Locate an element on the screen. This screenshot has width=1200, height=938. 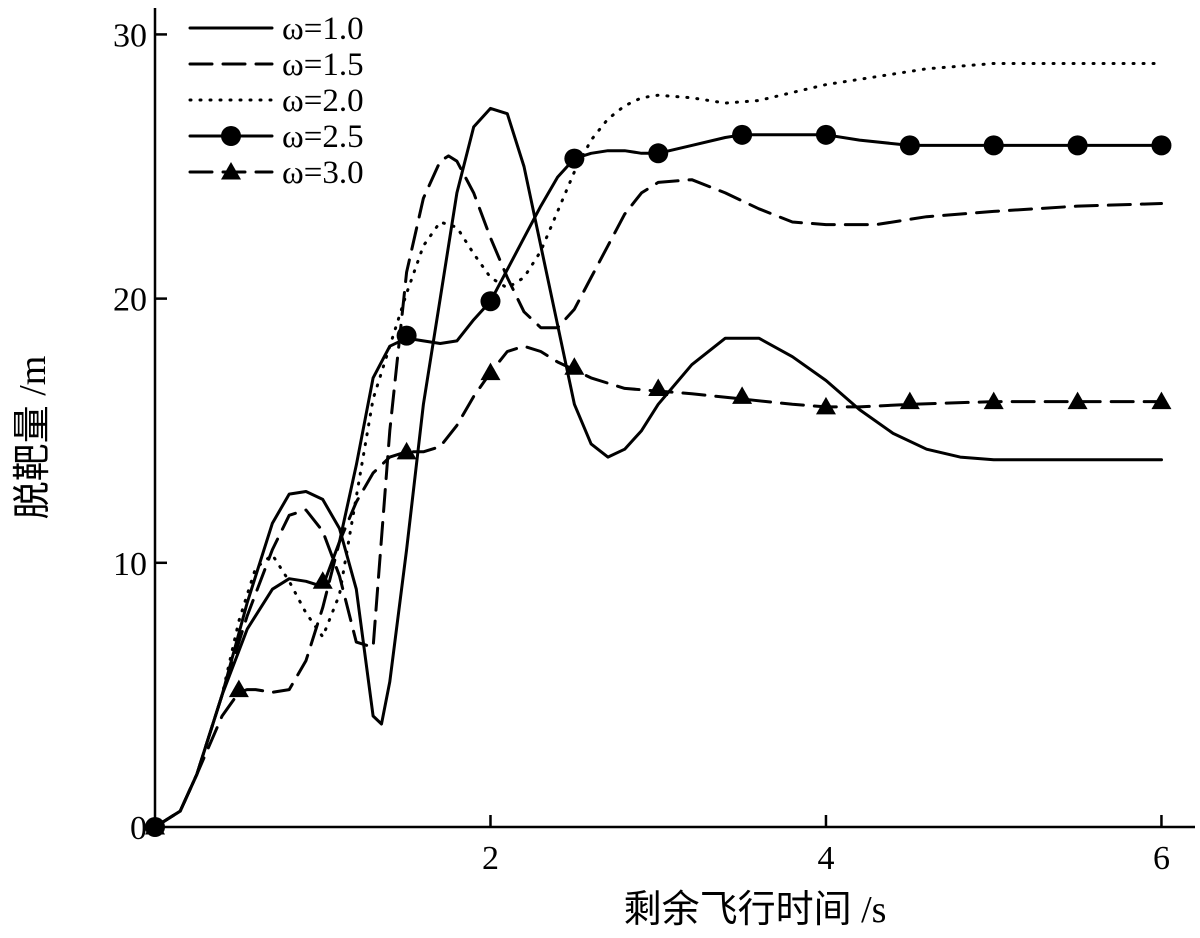
y-tick-label: 0 is located at coordinates (138, 828).